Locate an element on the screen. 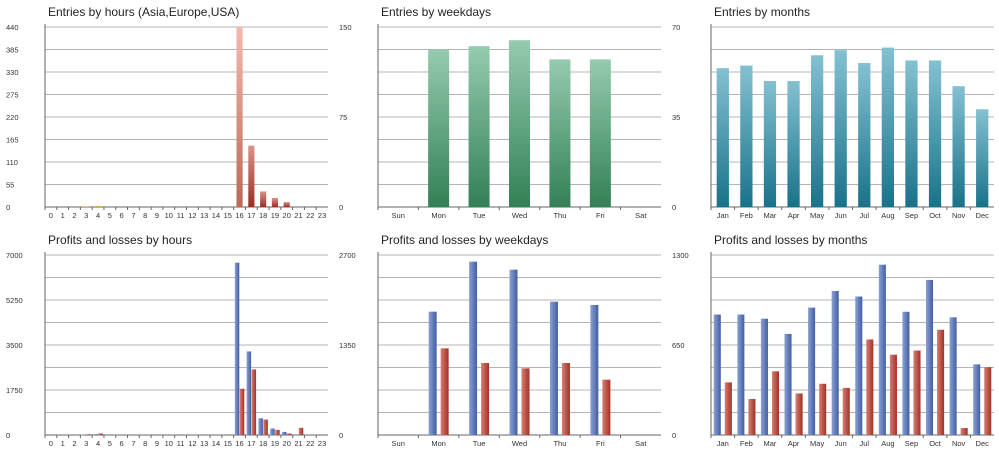 This screenshot has height=456, width=999. y-tick-label: 650 is located at coordinates (678, 345).